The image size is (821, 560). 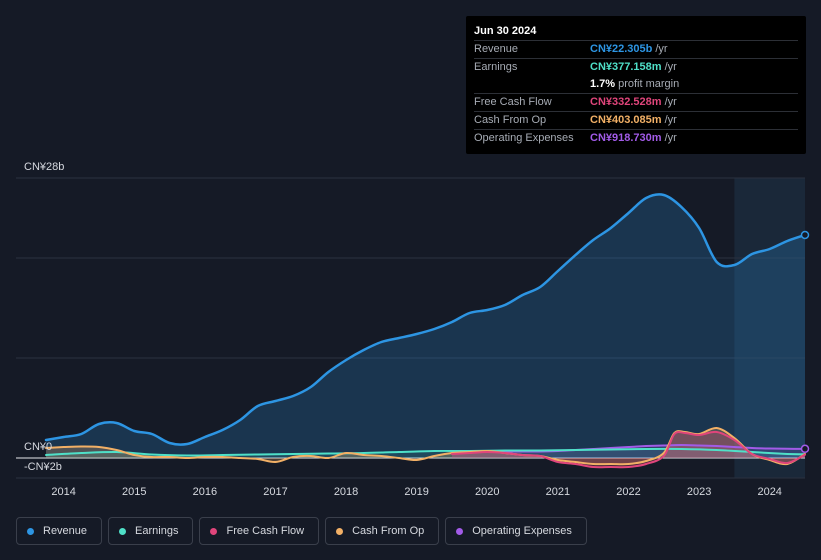 What do you see at coordinates (626, 67) in the screenshot?
I see `tooltip-earnings-value: CN¥377.158m` at bounding box center [626, 67].